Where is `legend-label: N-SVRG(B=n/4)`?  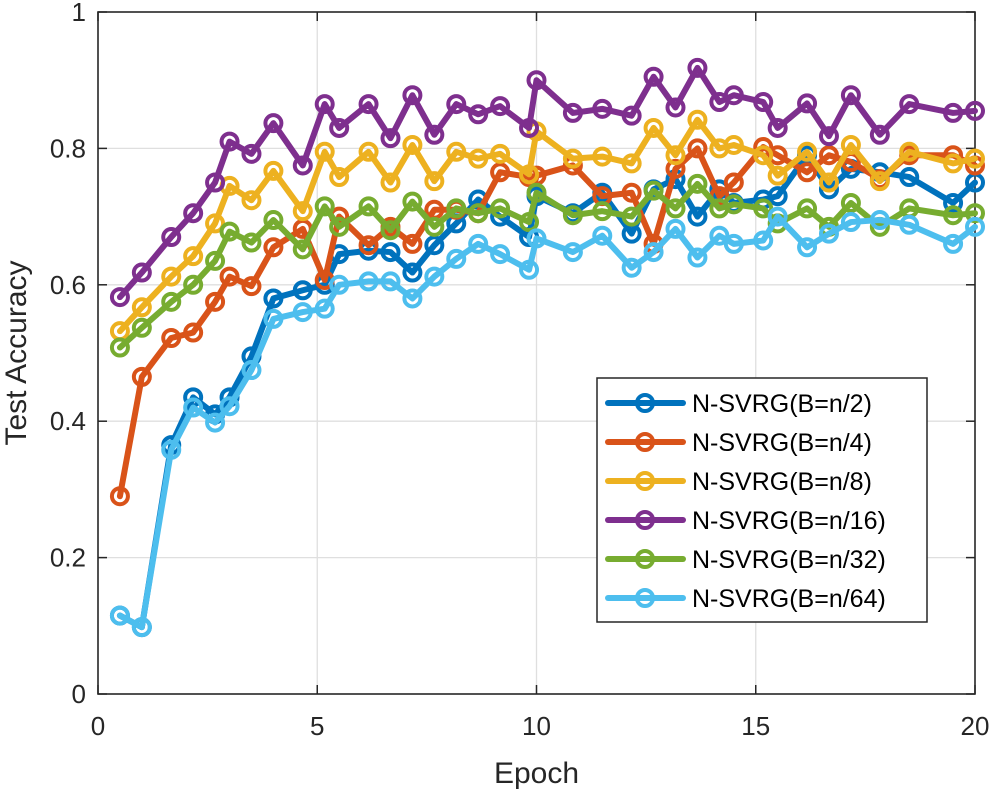 legend-label: N-SVRG(B=n/4) is located at coordinates (782, 443).